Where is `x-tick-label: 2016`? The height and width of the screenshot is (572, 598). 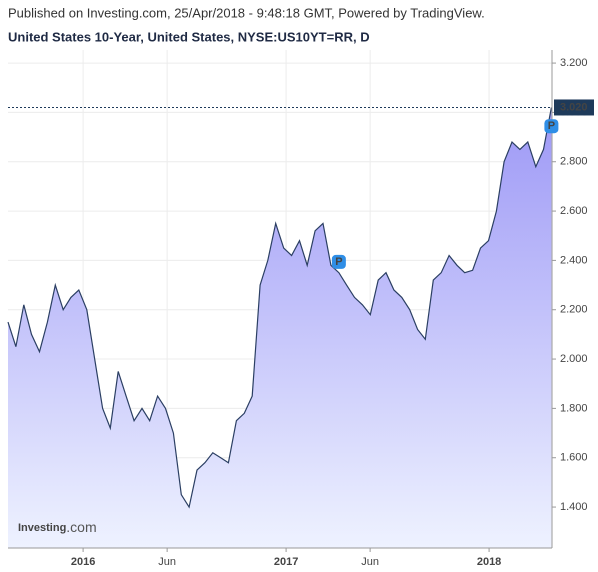 x-tick-label: 2016 is located at coordinates (83, 562).